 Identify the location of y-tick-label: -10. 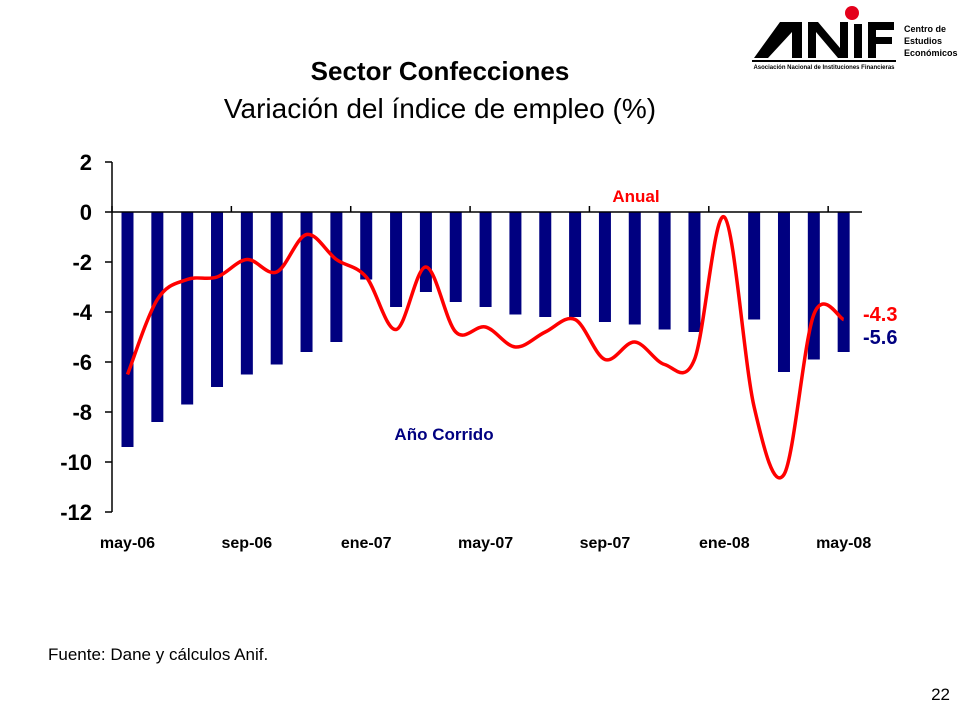
(76, 462).